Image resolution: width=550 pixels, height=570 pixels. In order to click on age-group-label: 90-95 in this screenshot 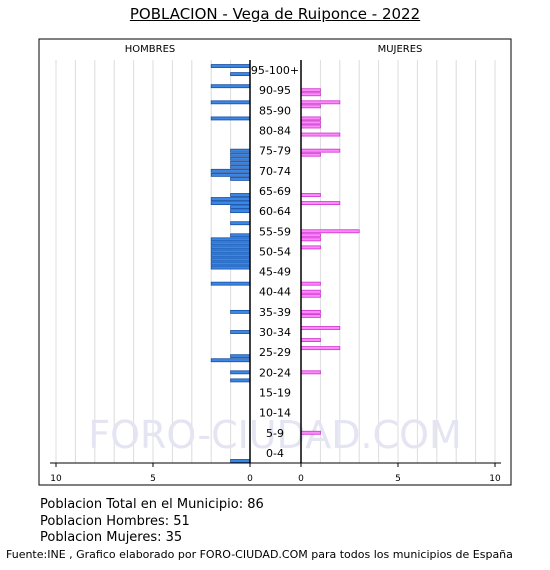, I will do `click(275, 90)`.